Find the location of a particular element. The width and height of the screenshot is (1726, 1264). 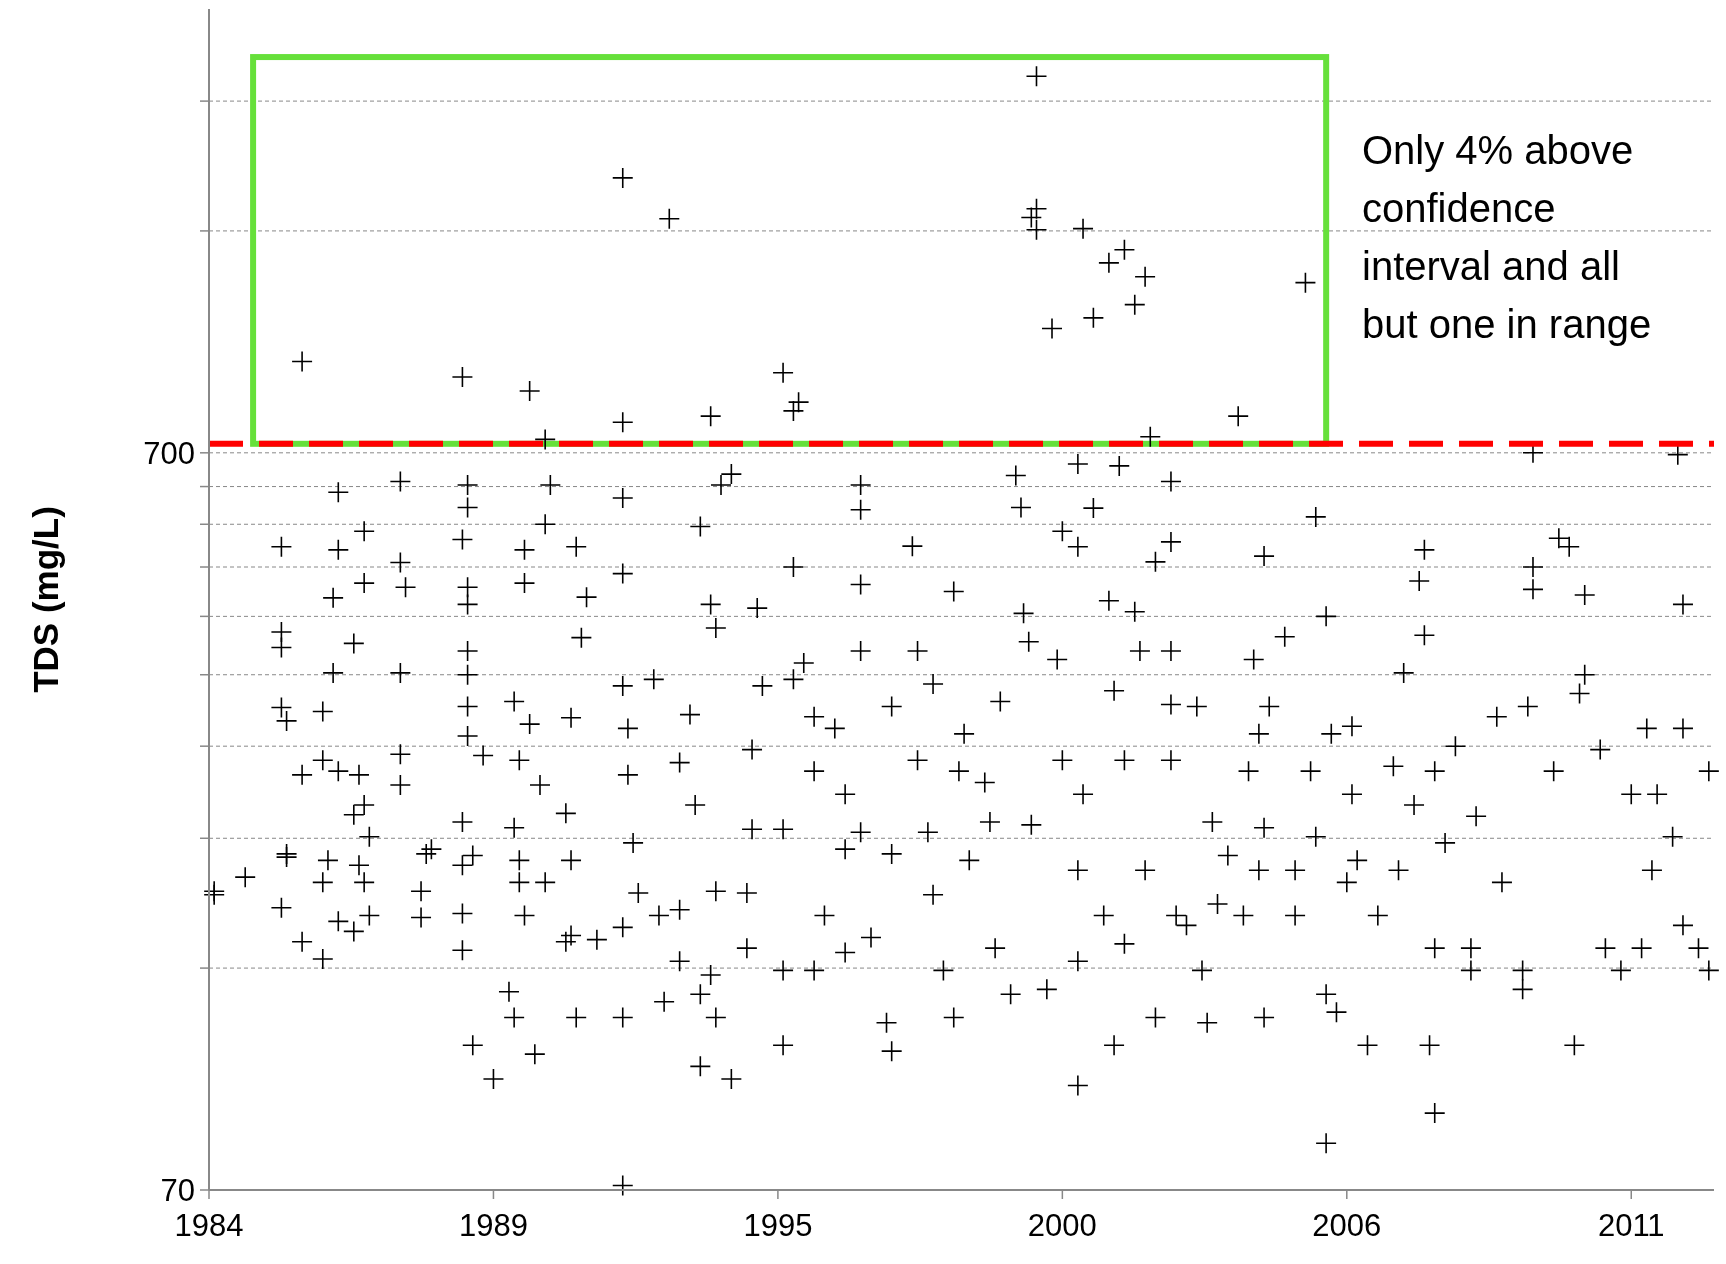

y-axis-title: TDS (mg/L) is located at coordinates (45, 599).